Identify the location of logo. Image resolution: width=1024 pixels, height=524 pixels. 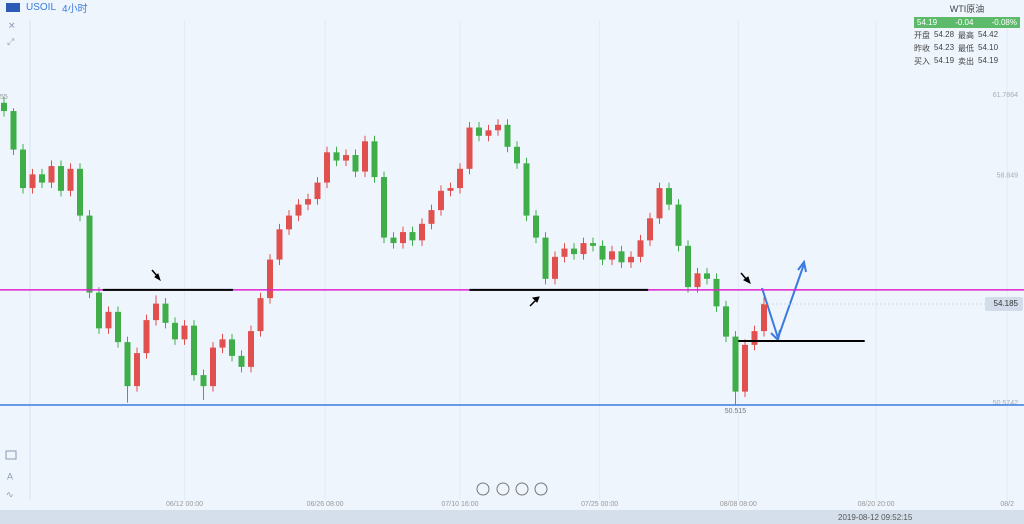
(13, 7).